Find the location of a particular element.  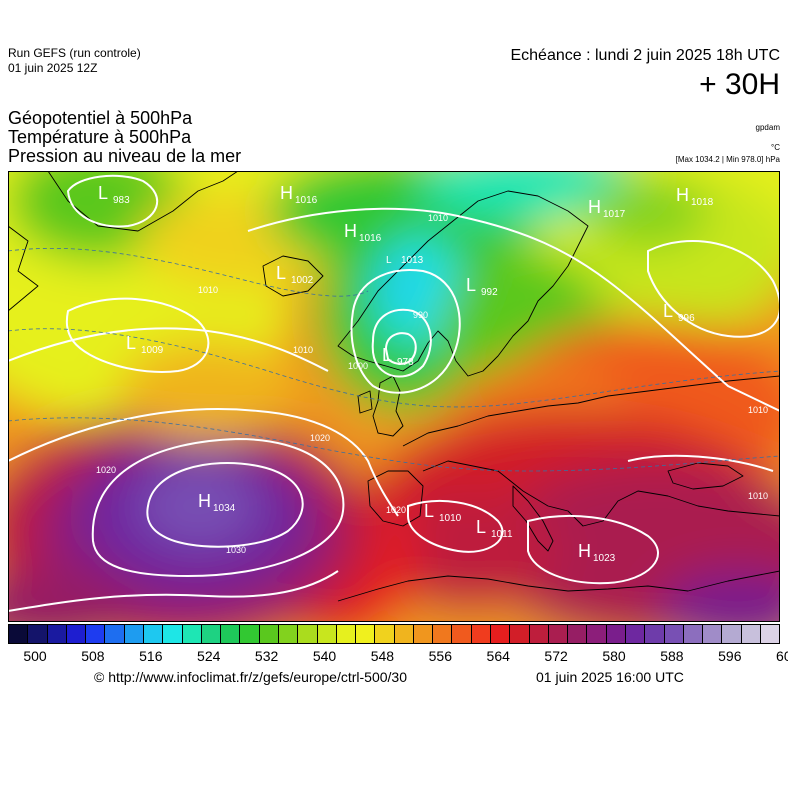

pressure-centre: H 1016 is located at coordinates (299, 194).